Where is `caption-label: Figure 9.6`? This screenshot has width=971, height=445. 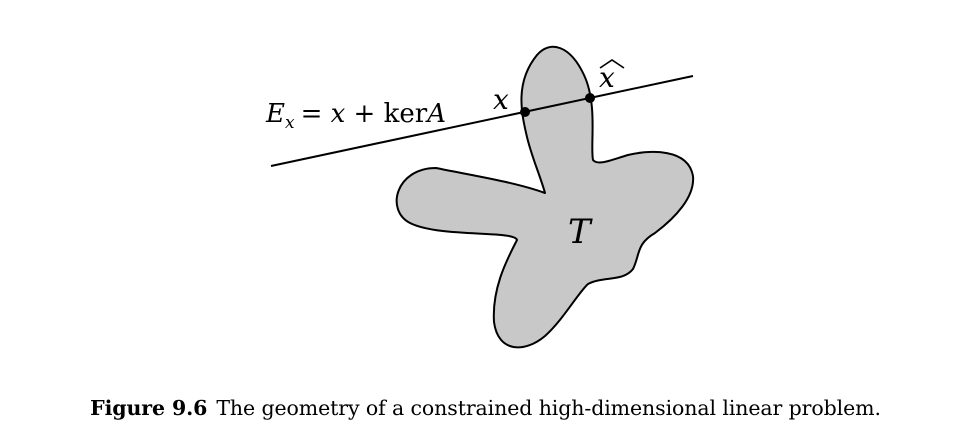
caption-label: Figure 9.6 is located at coordinates (149, 408).